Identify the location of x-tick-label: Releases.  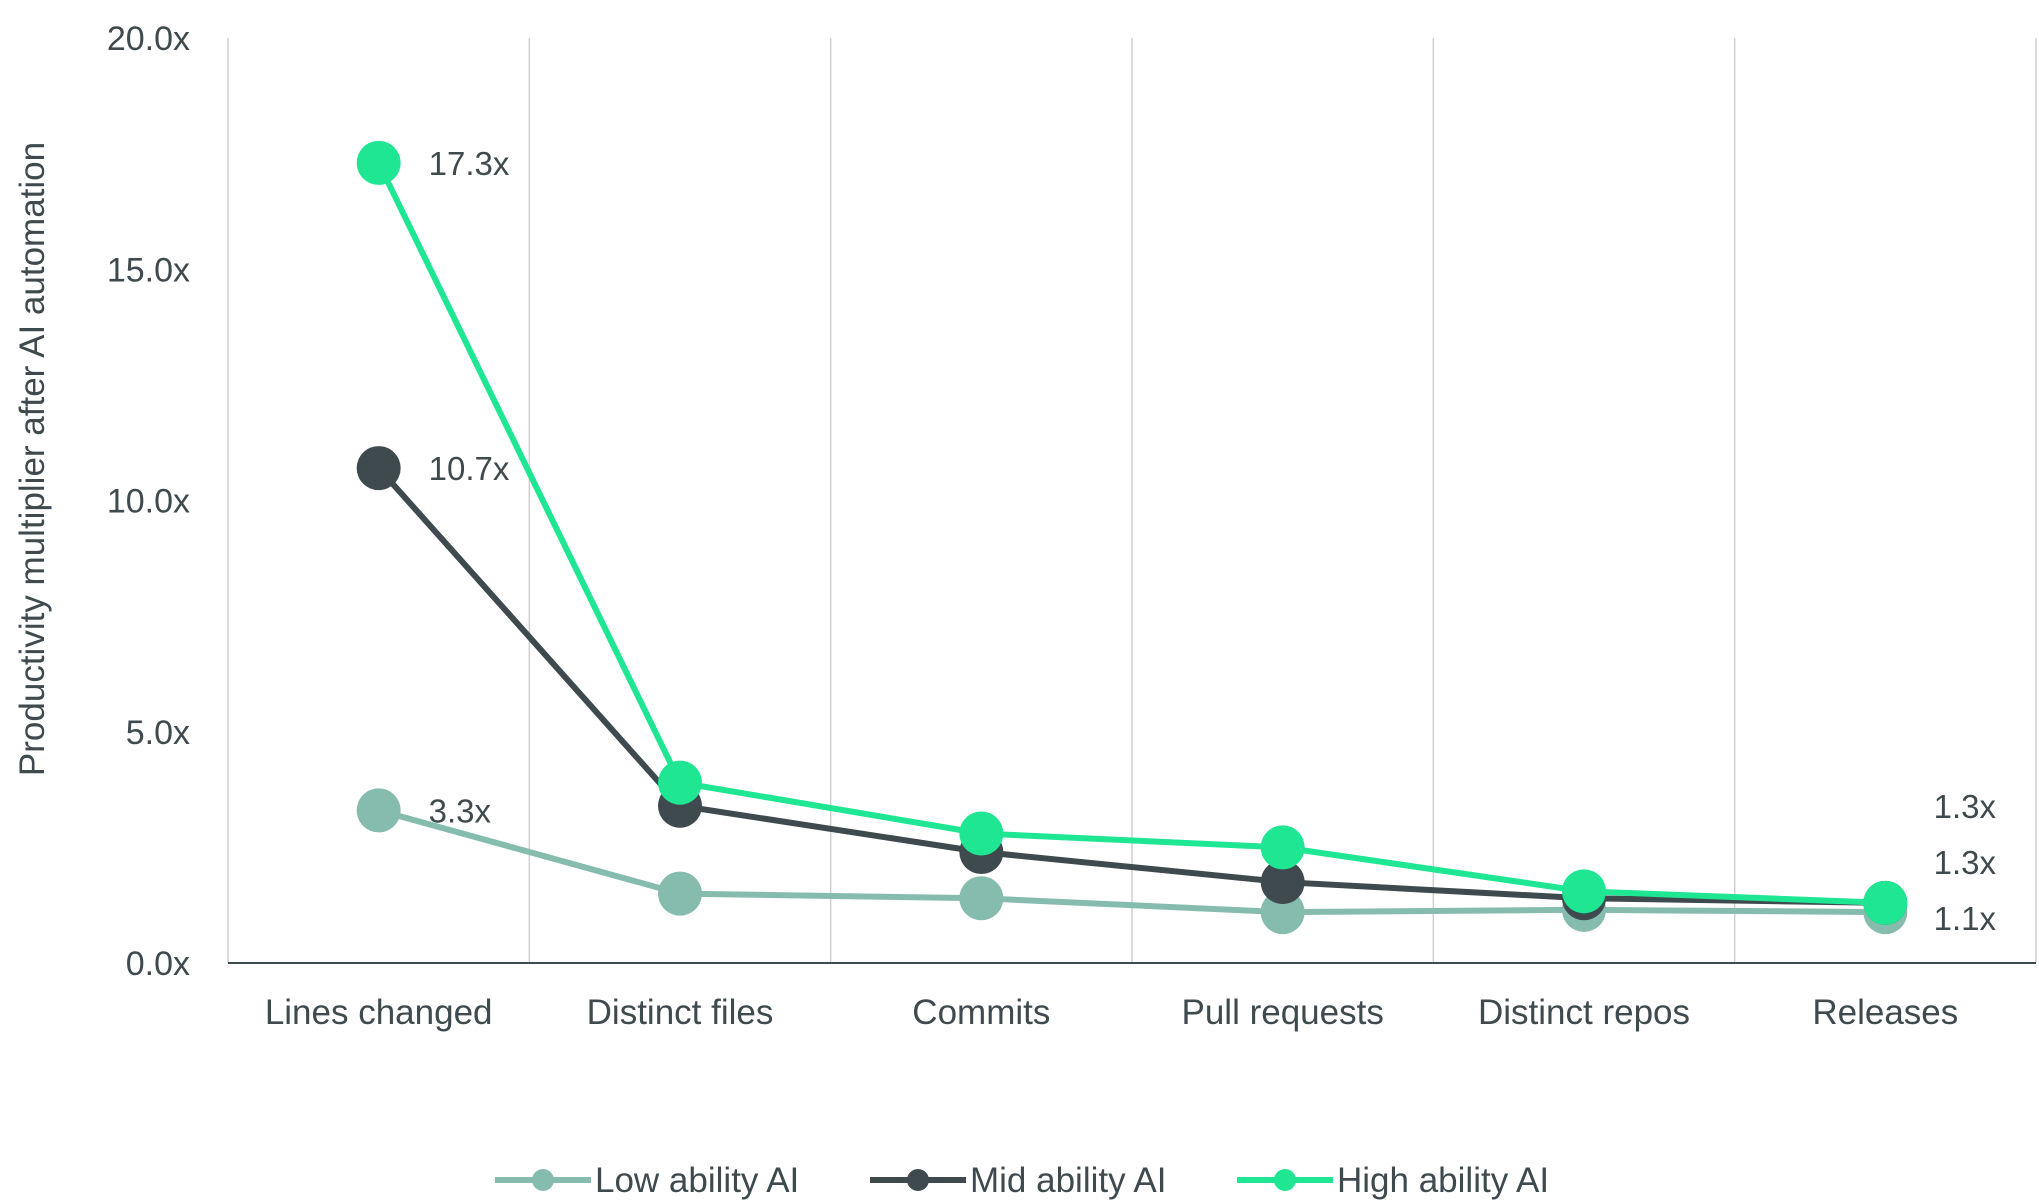
(1885, 1012).